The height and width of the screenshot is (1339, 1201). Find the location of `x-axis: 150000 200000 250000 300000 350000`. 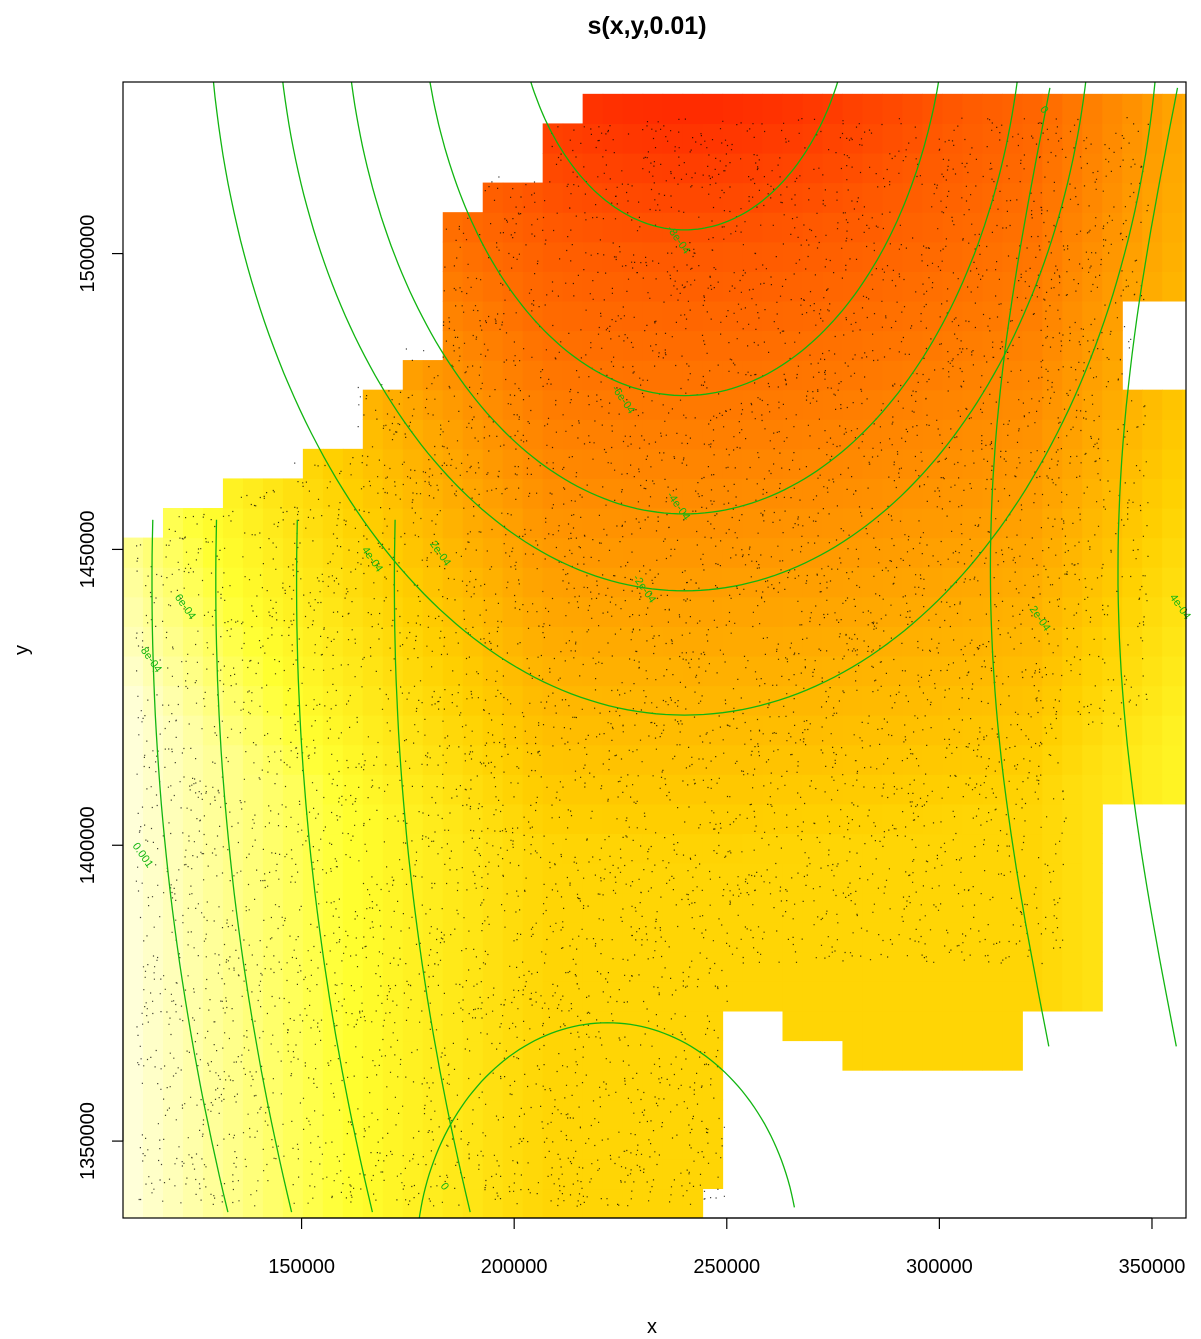

x-axis: 150000 200000 250000 300000 350000 is located at coordinates (726, 1247).